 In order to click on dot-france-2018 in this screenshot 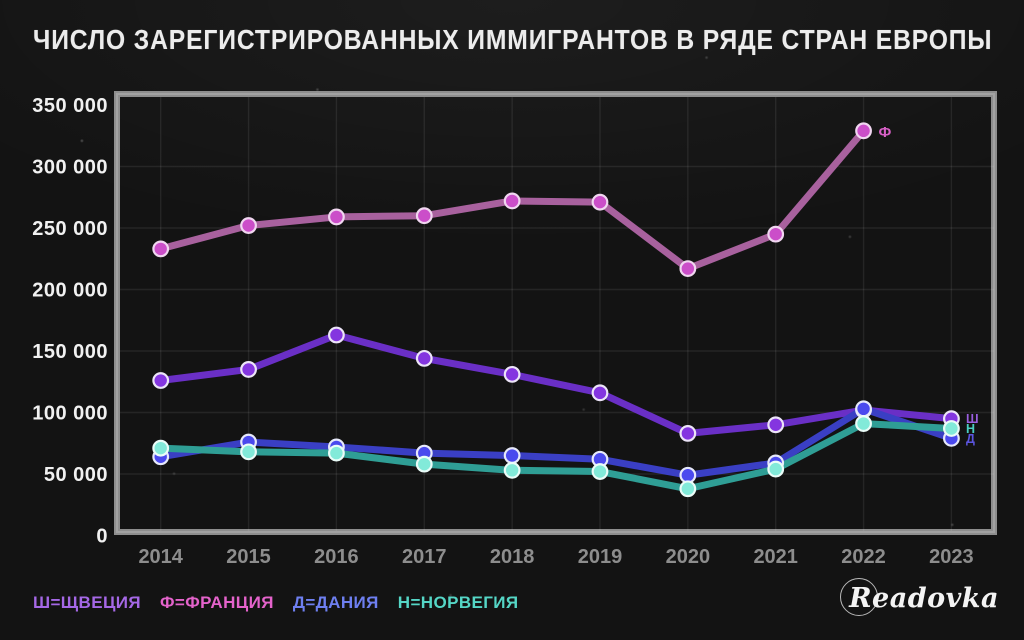, I will do `click(512, 201)`.